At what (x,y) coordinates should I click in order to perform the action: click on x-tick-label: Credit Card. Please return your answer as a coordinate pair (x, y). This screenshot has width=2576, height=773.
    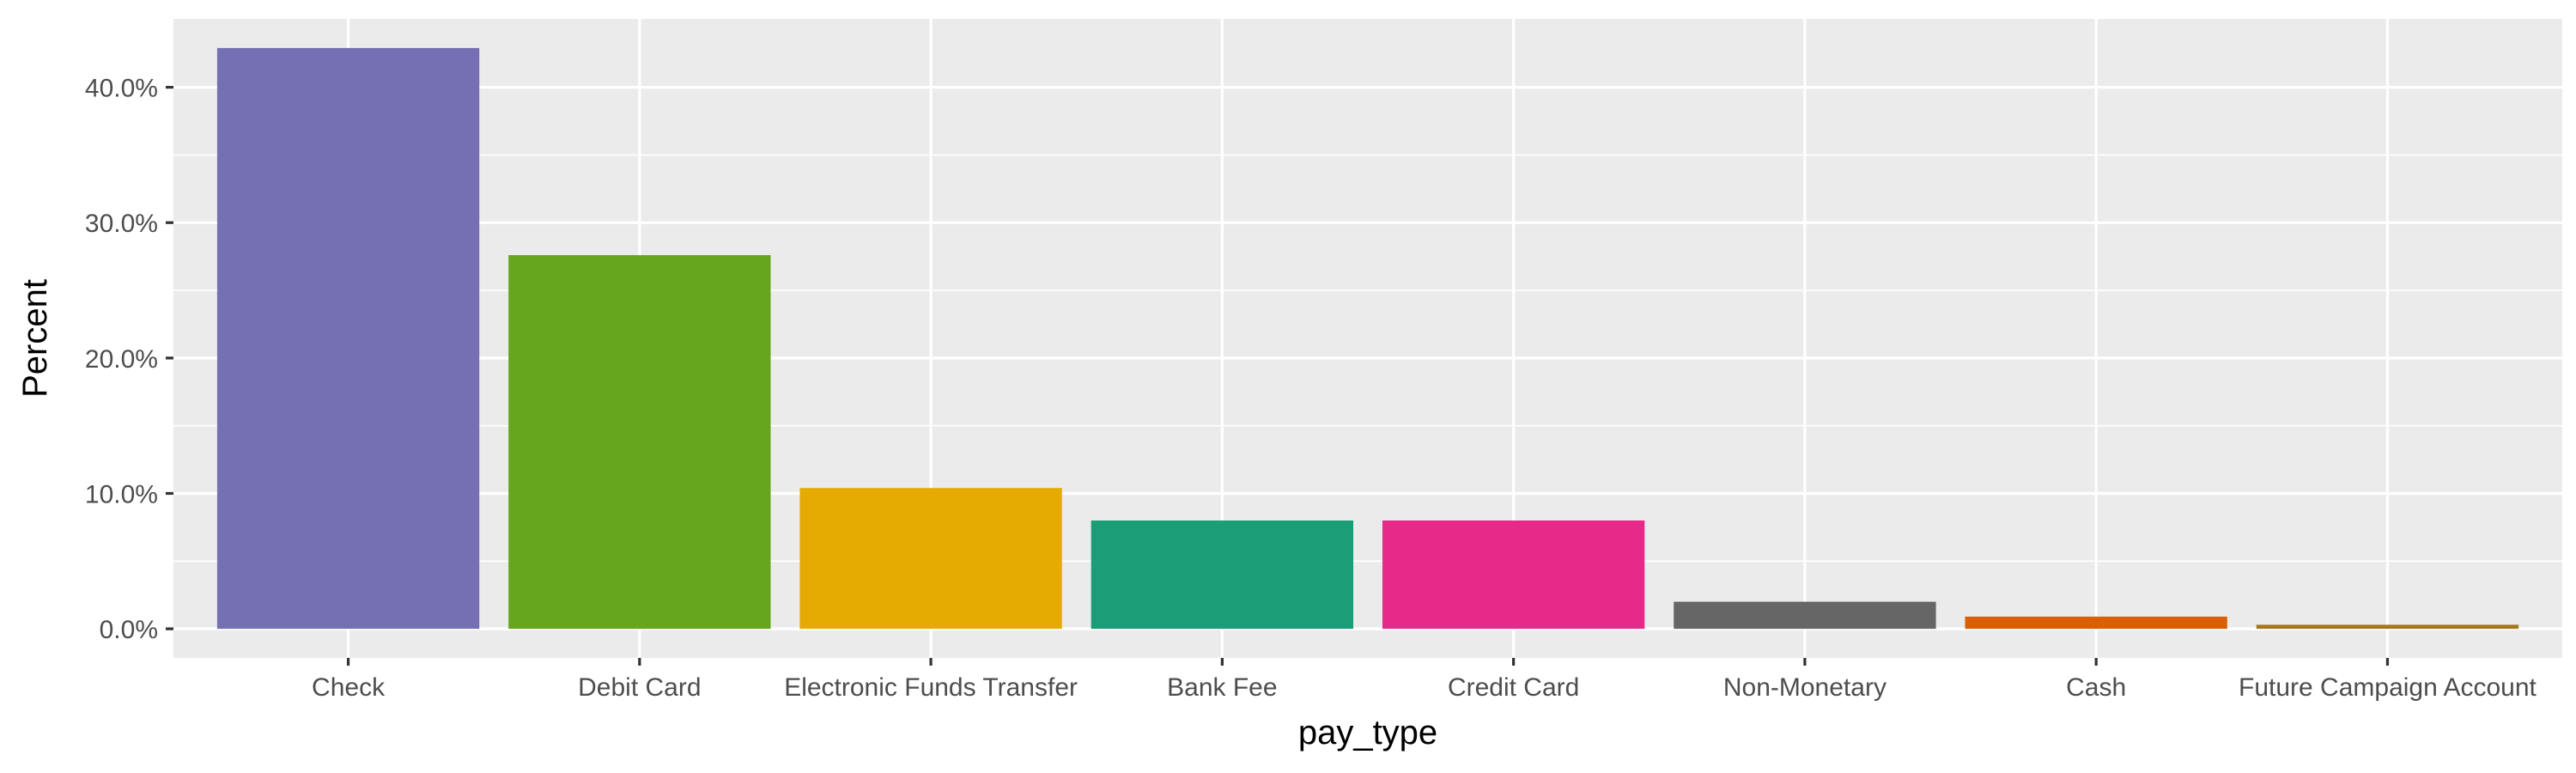
    Looking at the image, I should click on (1513, 687).